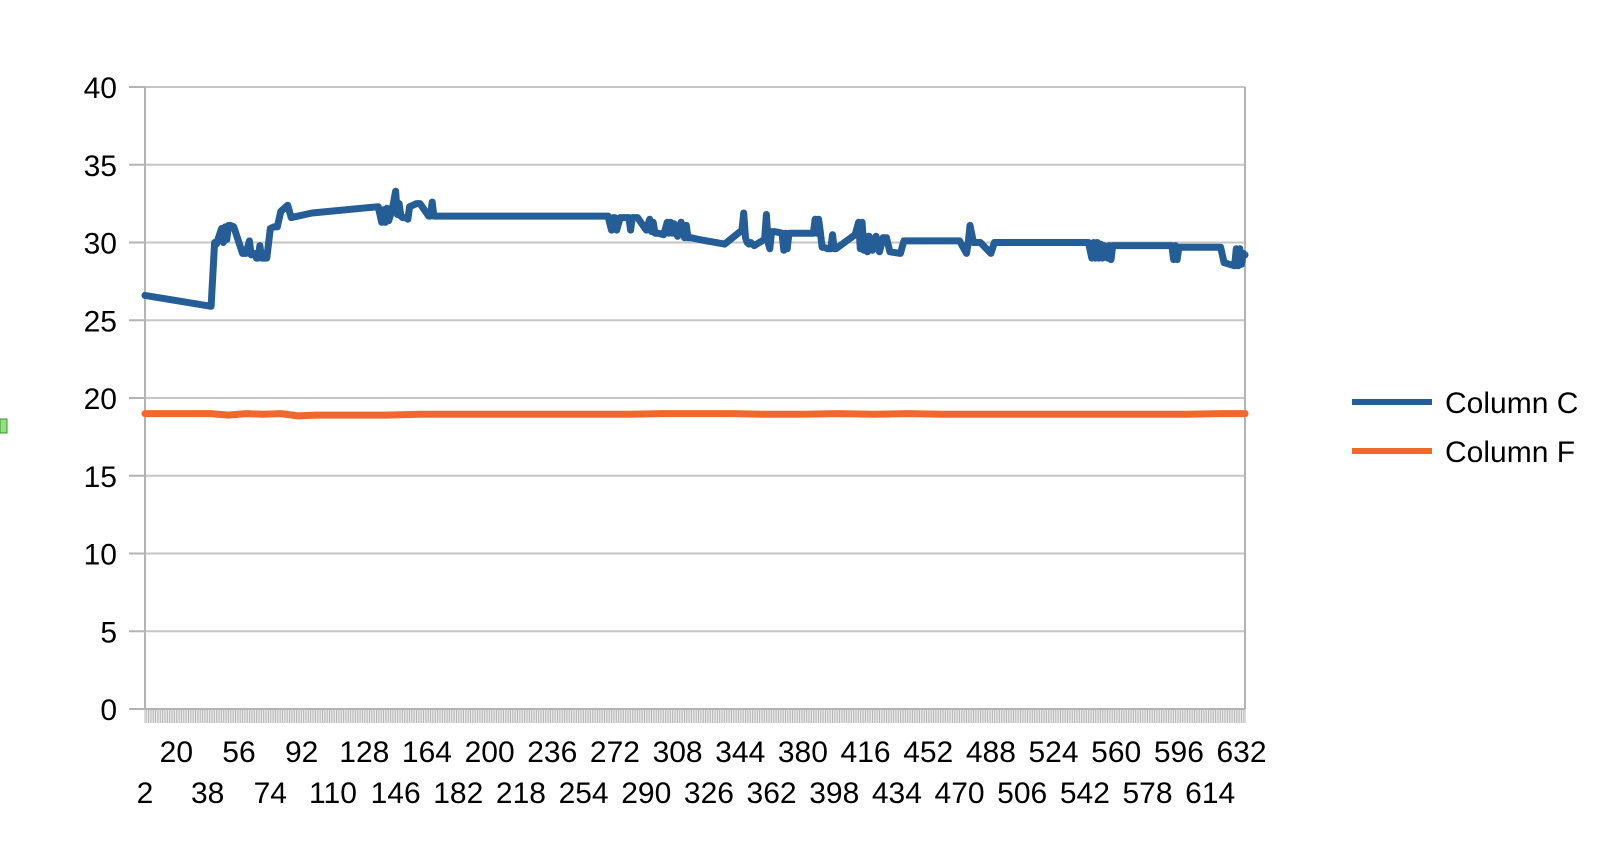 The width and height of the screenshot is (1616, 854). I want to click on legend-label-column-f: Column F, so click(1510, 452).